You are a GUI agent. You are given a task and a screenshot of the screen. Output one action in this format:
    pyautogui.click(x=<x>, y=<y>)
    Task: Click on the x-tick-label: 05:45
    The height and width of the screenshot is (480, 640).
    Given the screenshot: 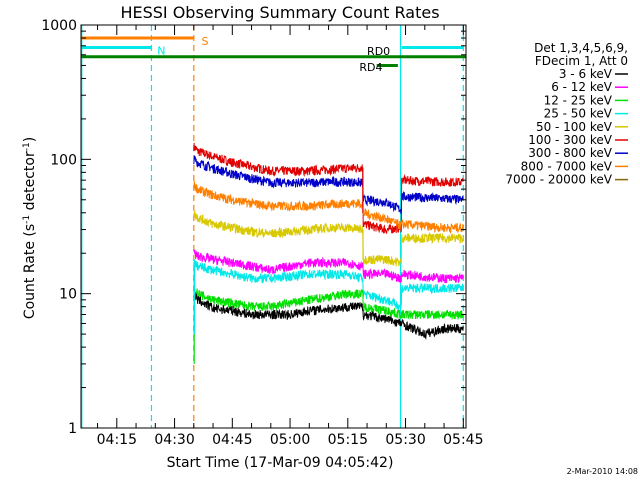 What is the action you would take?
    pyautogui.click(x=463, y=440)
    